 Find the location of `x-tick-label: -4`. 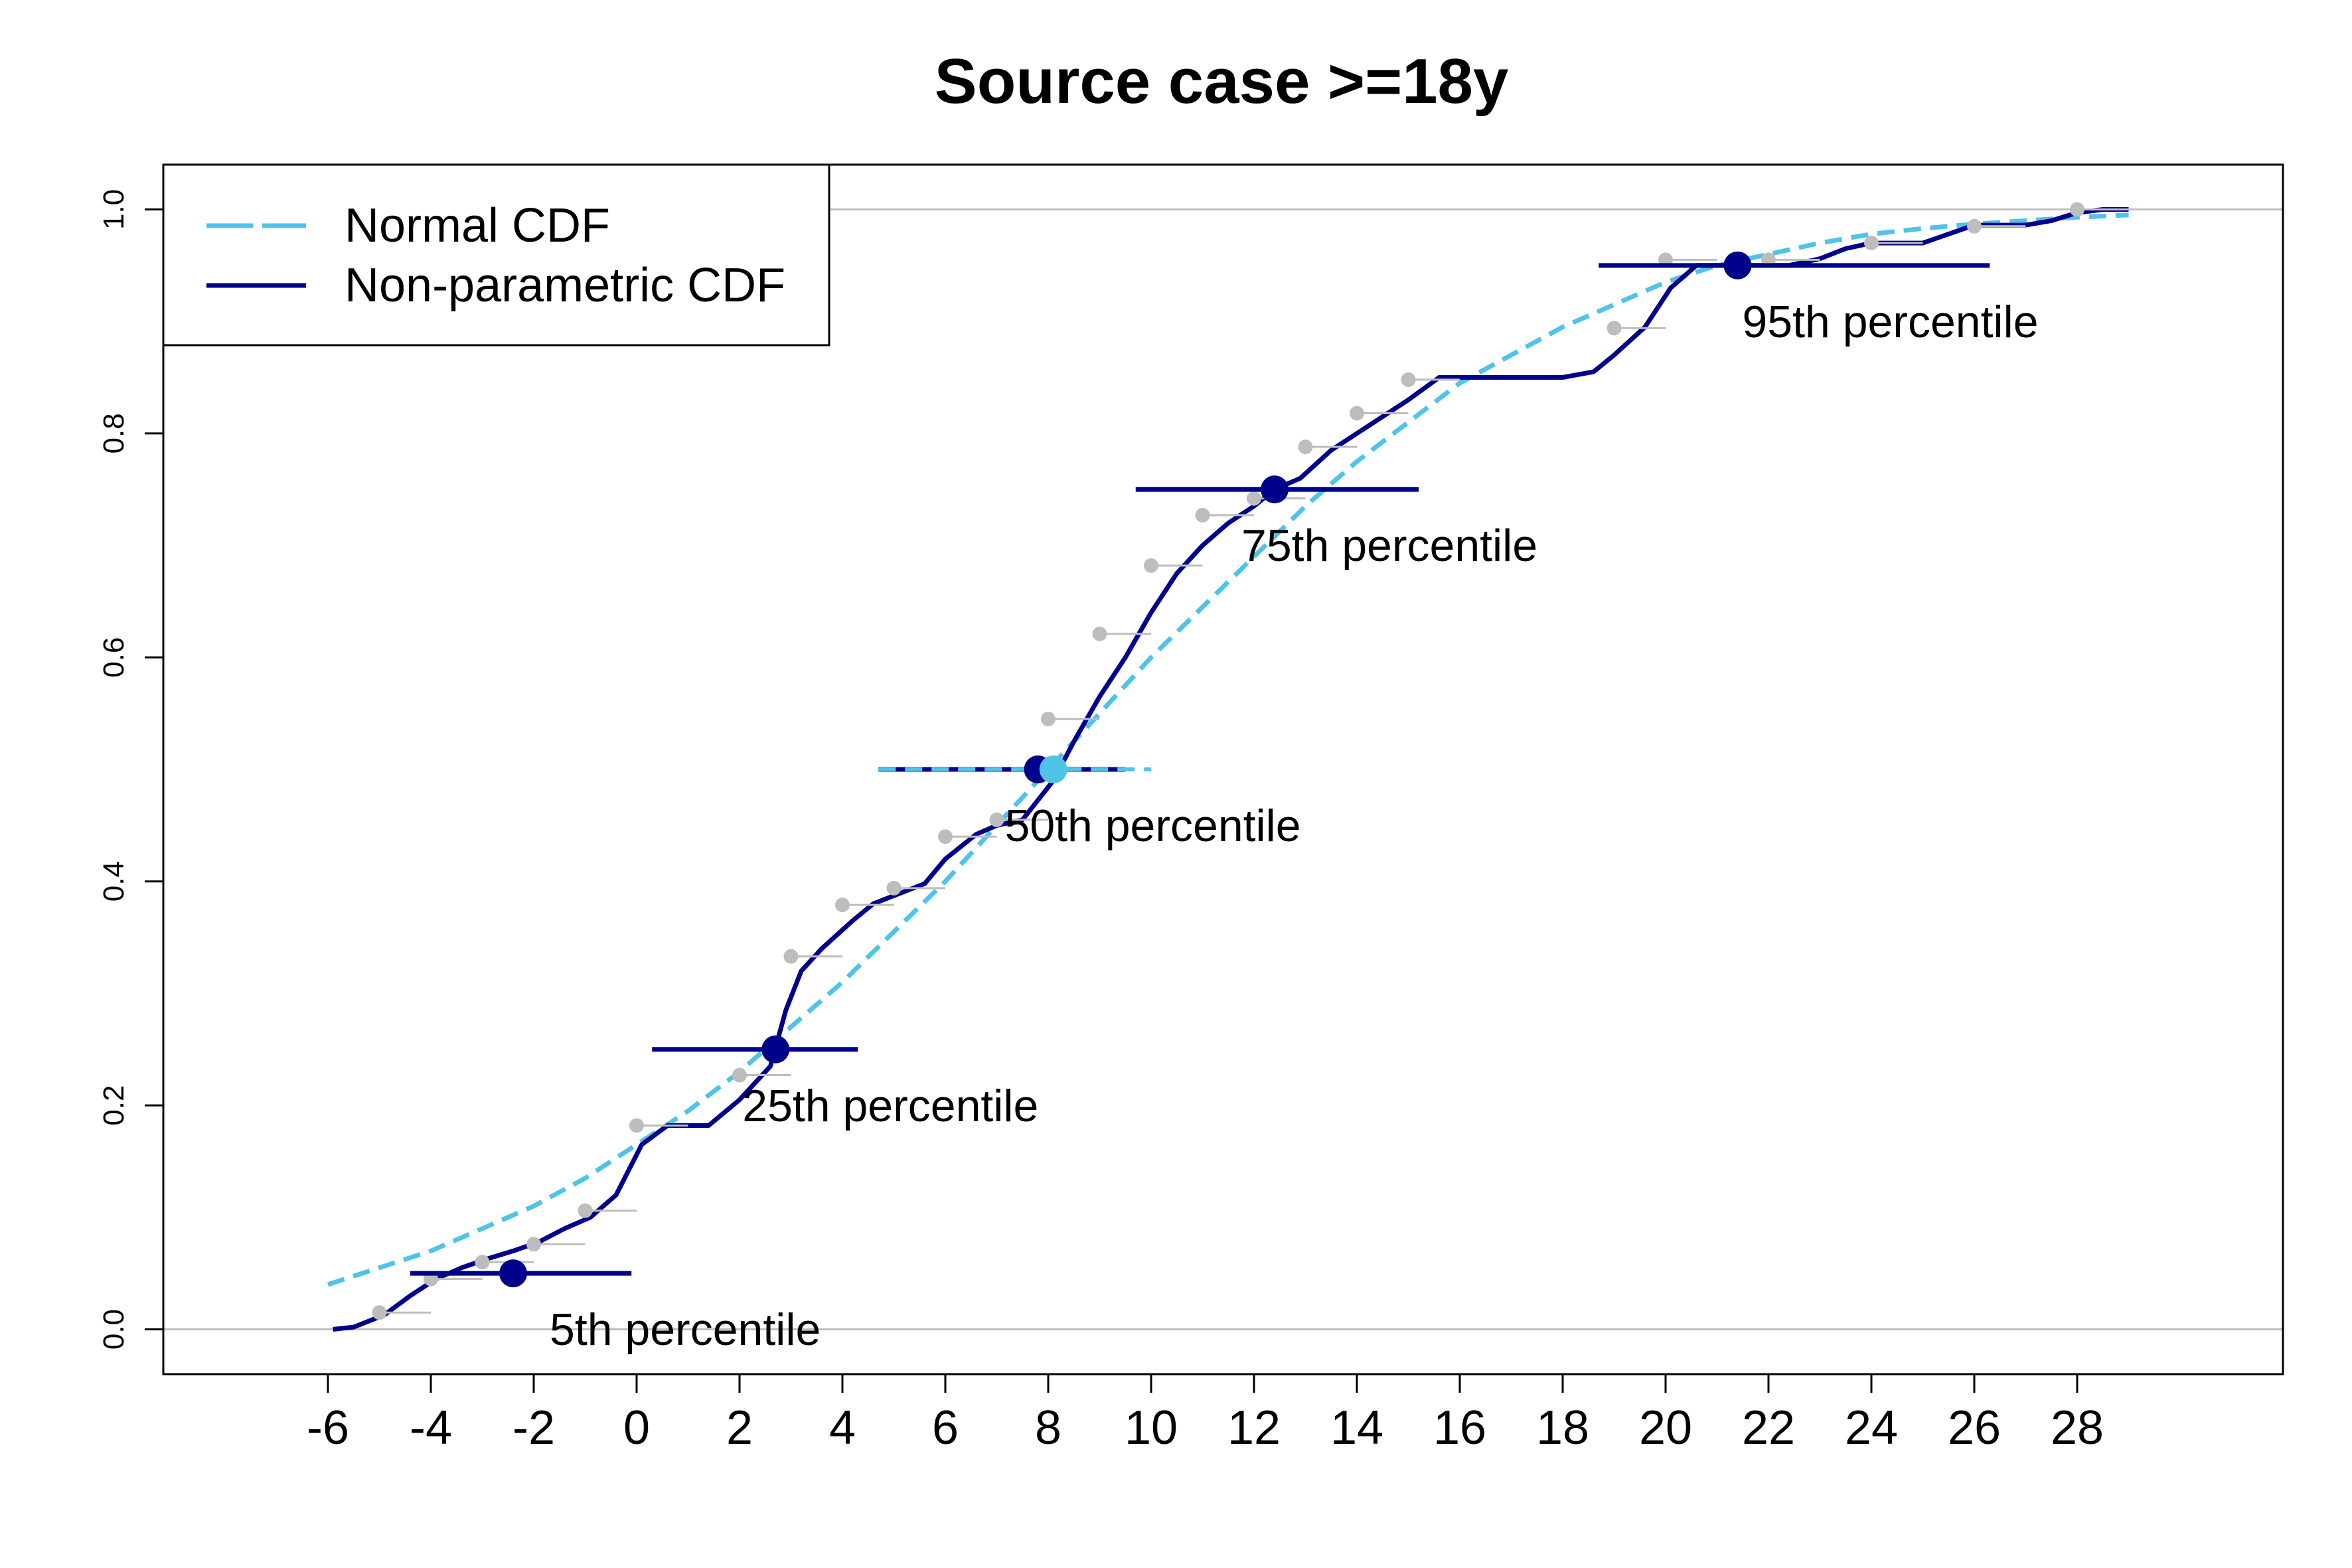

x-tick-label: -4 is located at coordinates (431, 1428).